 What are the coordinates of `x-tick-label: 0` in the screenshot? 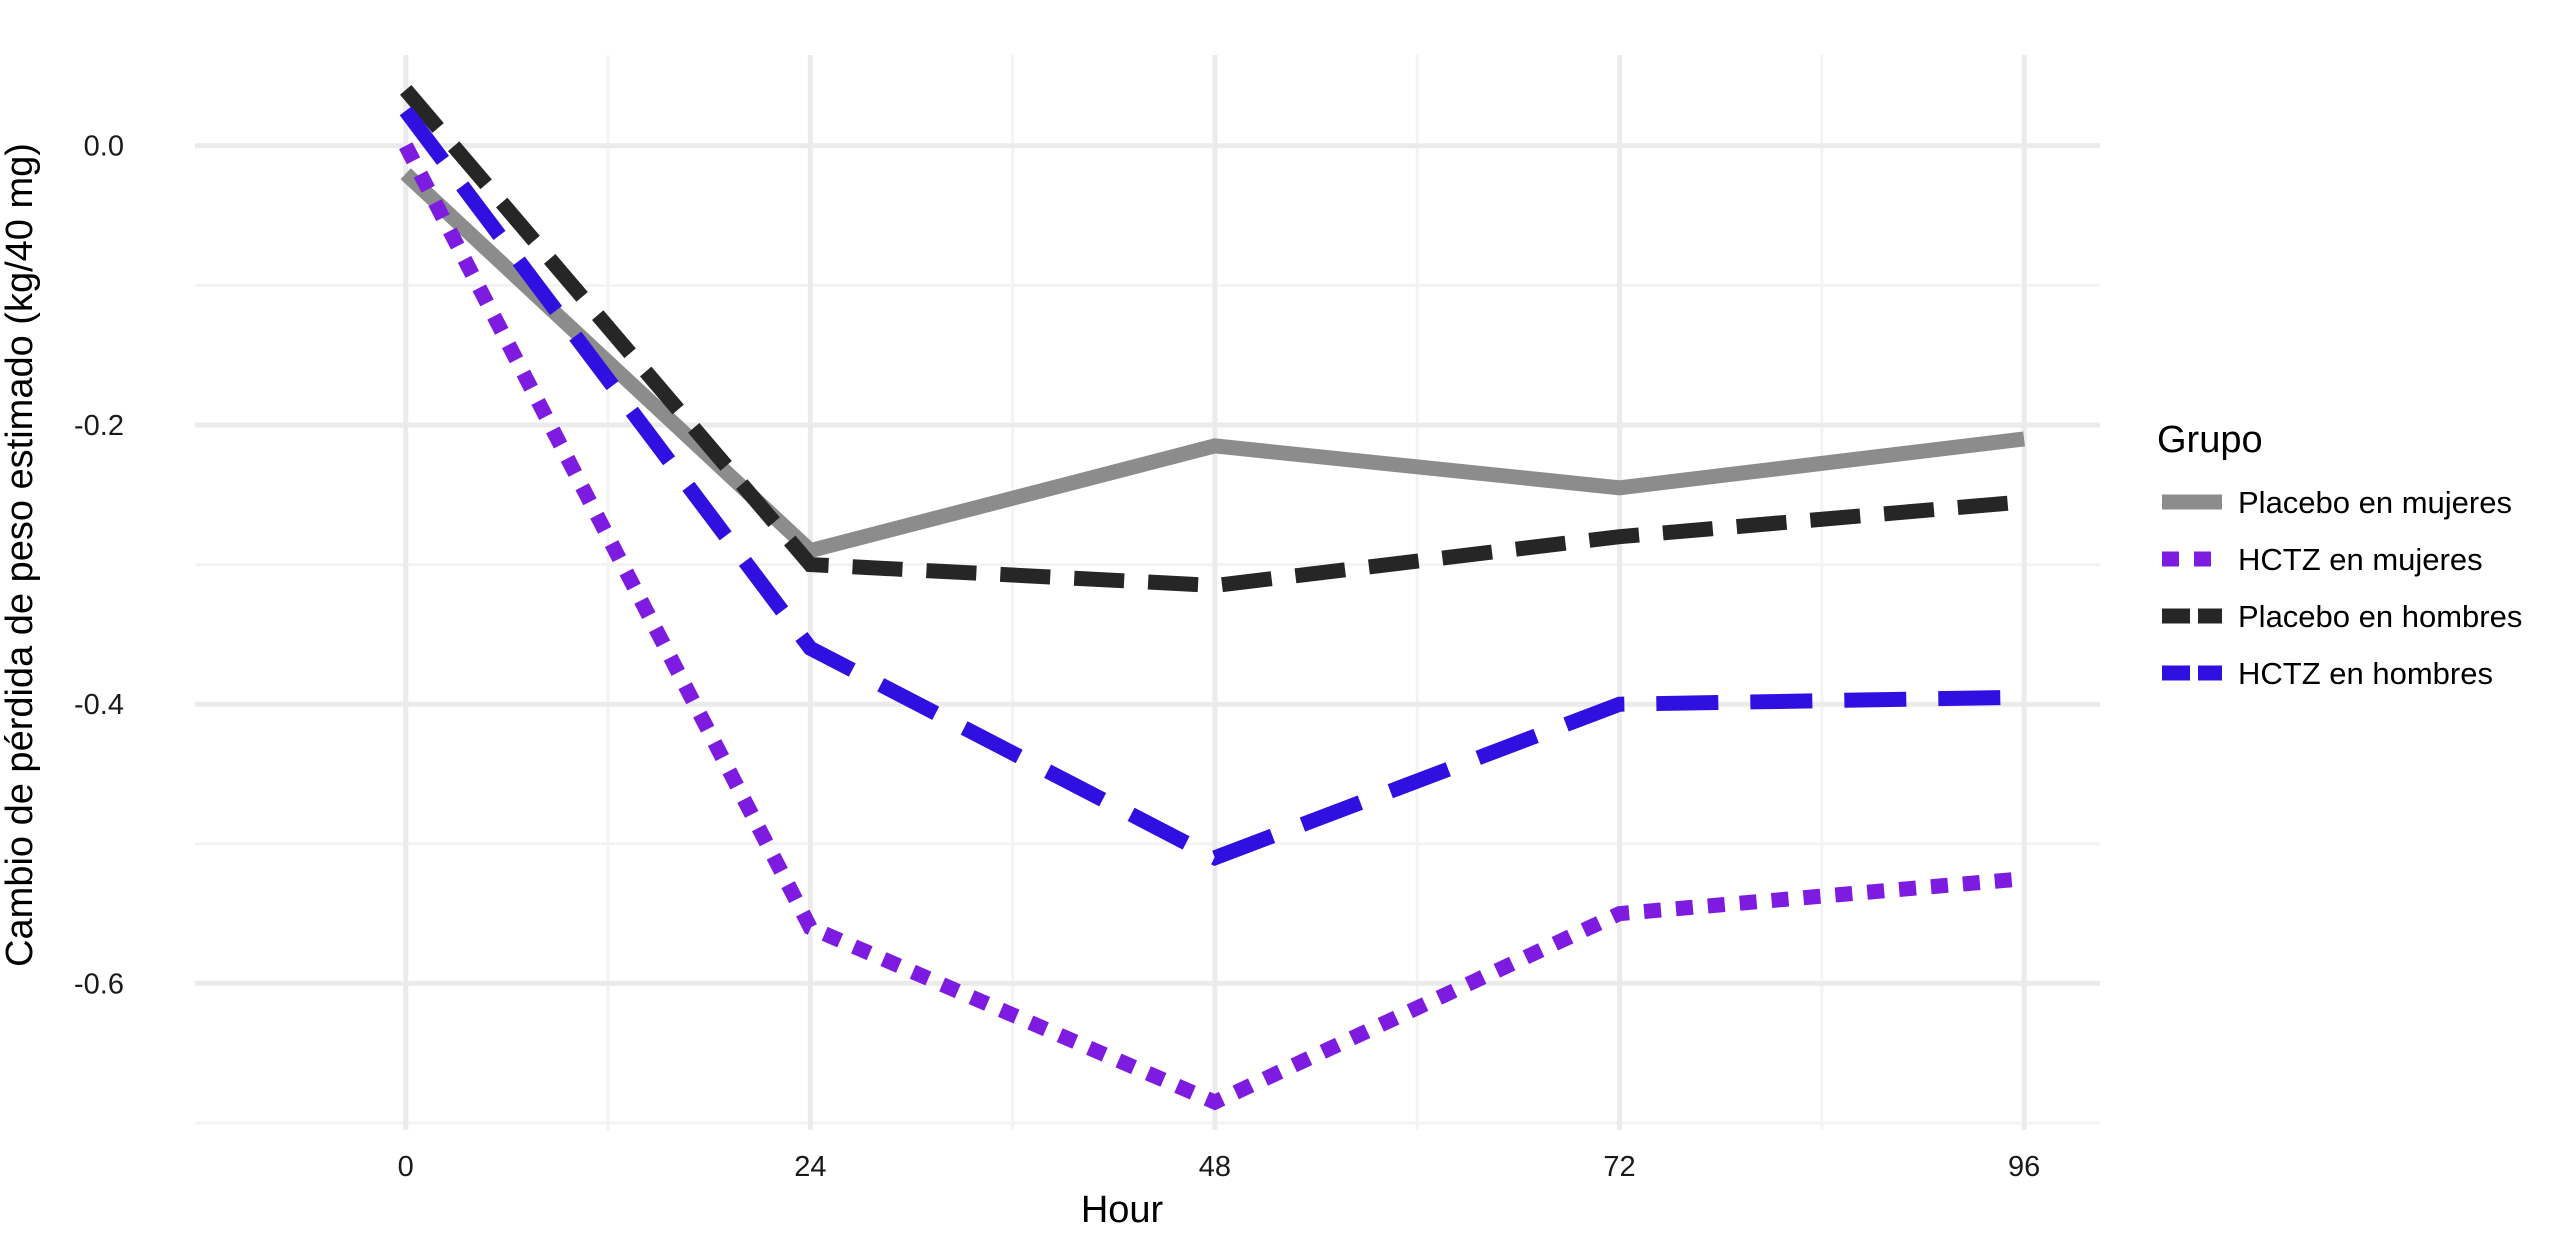 It's located at (406, 1167).